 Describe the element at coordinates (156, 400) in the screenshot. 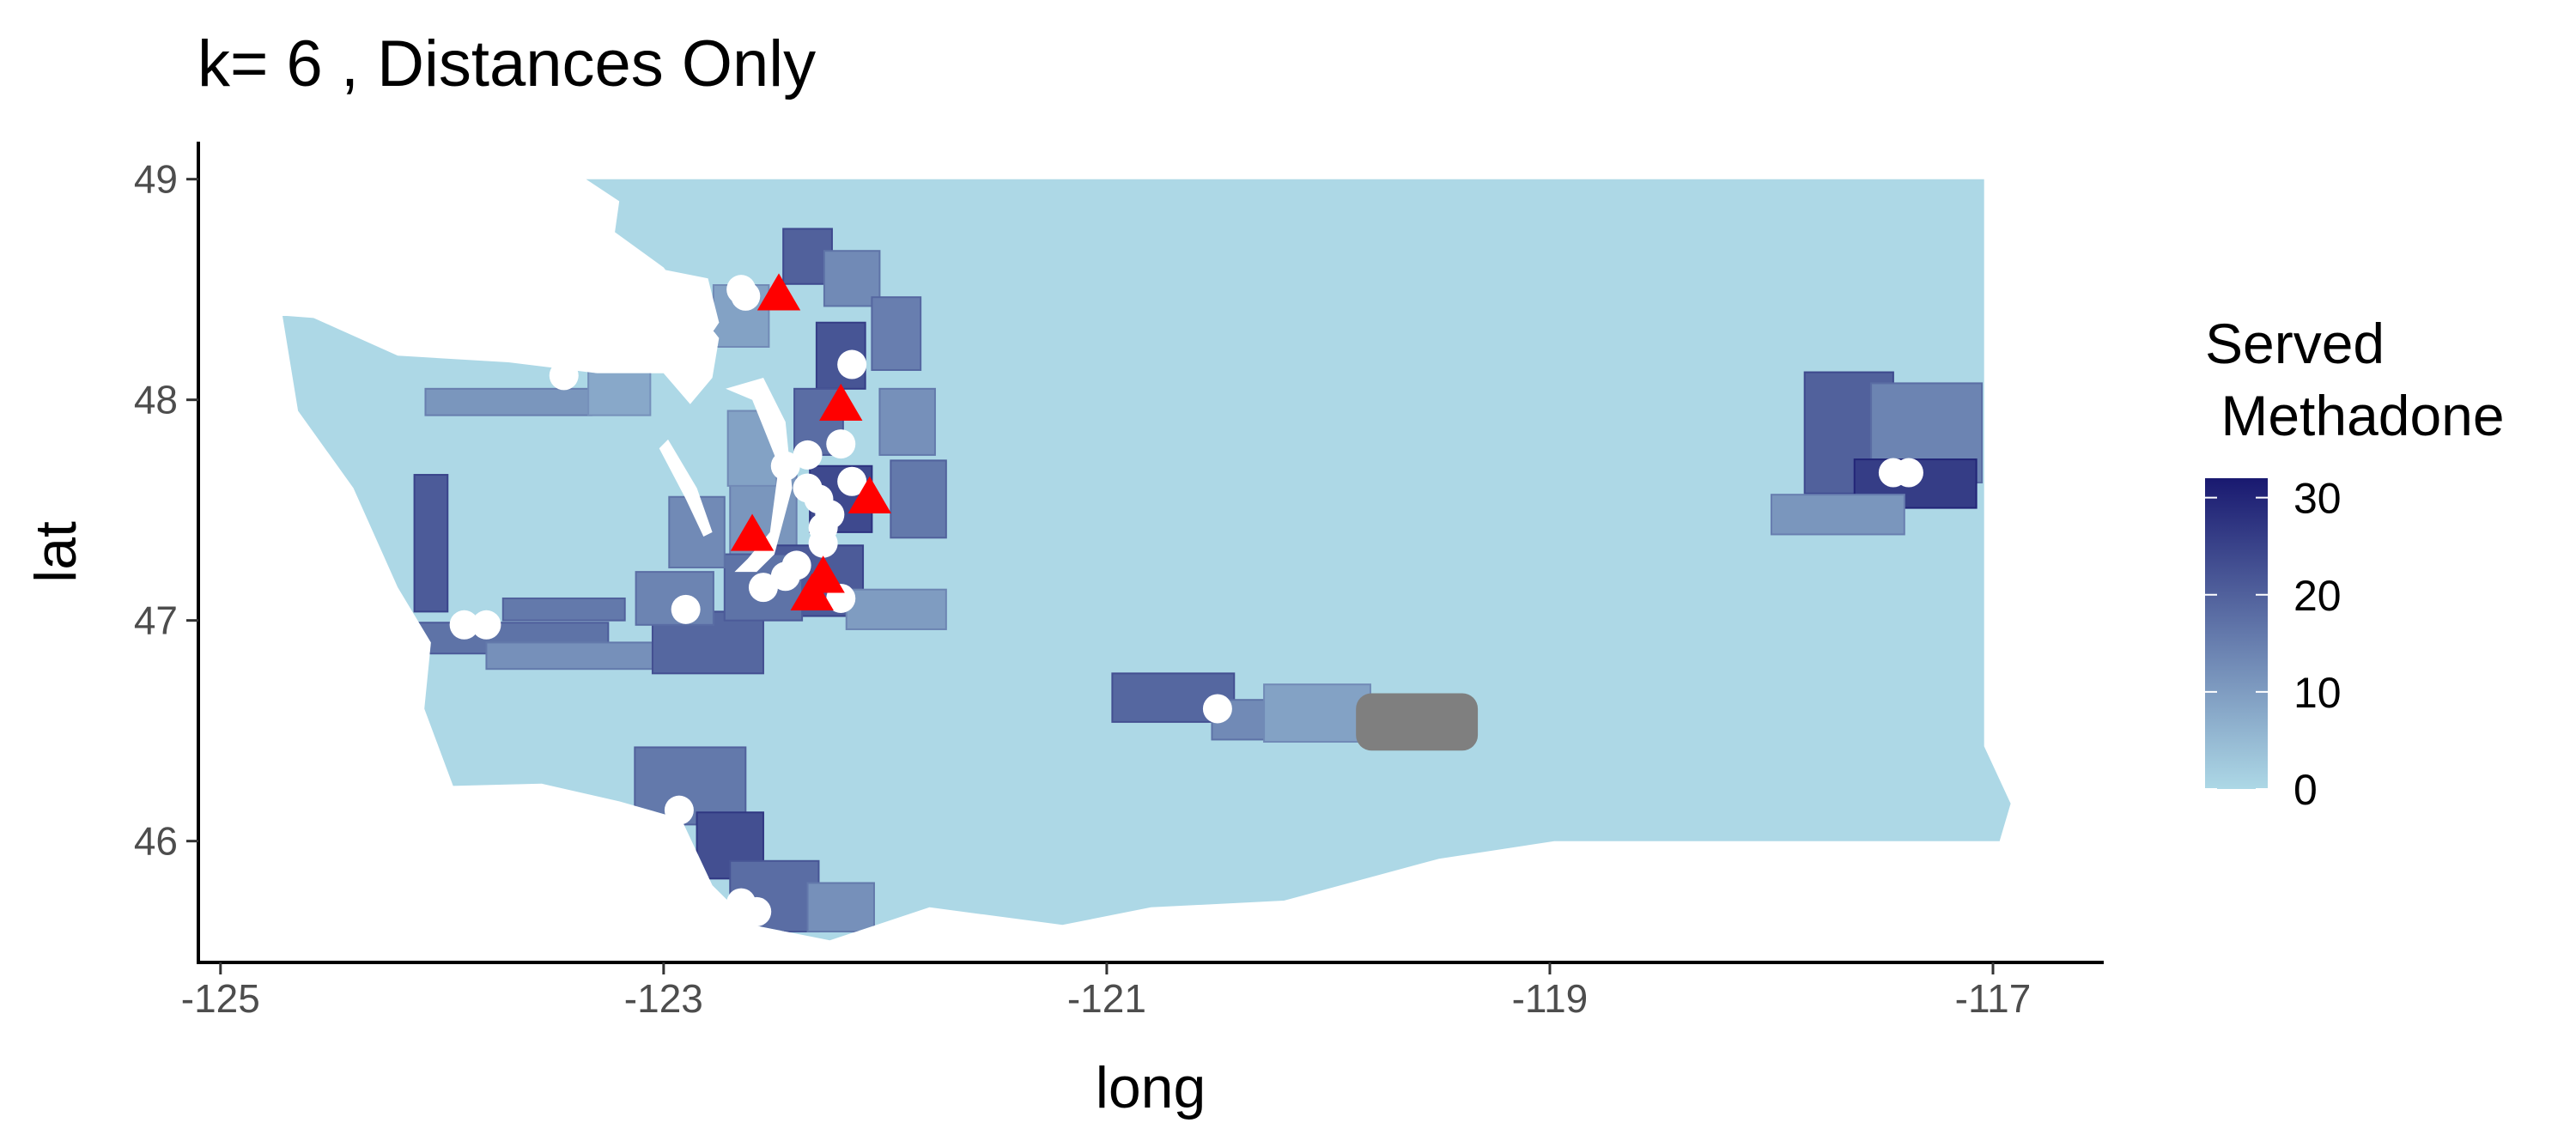

I see `y-tick-label: 48` at that location.